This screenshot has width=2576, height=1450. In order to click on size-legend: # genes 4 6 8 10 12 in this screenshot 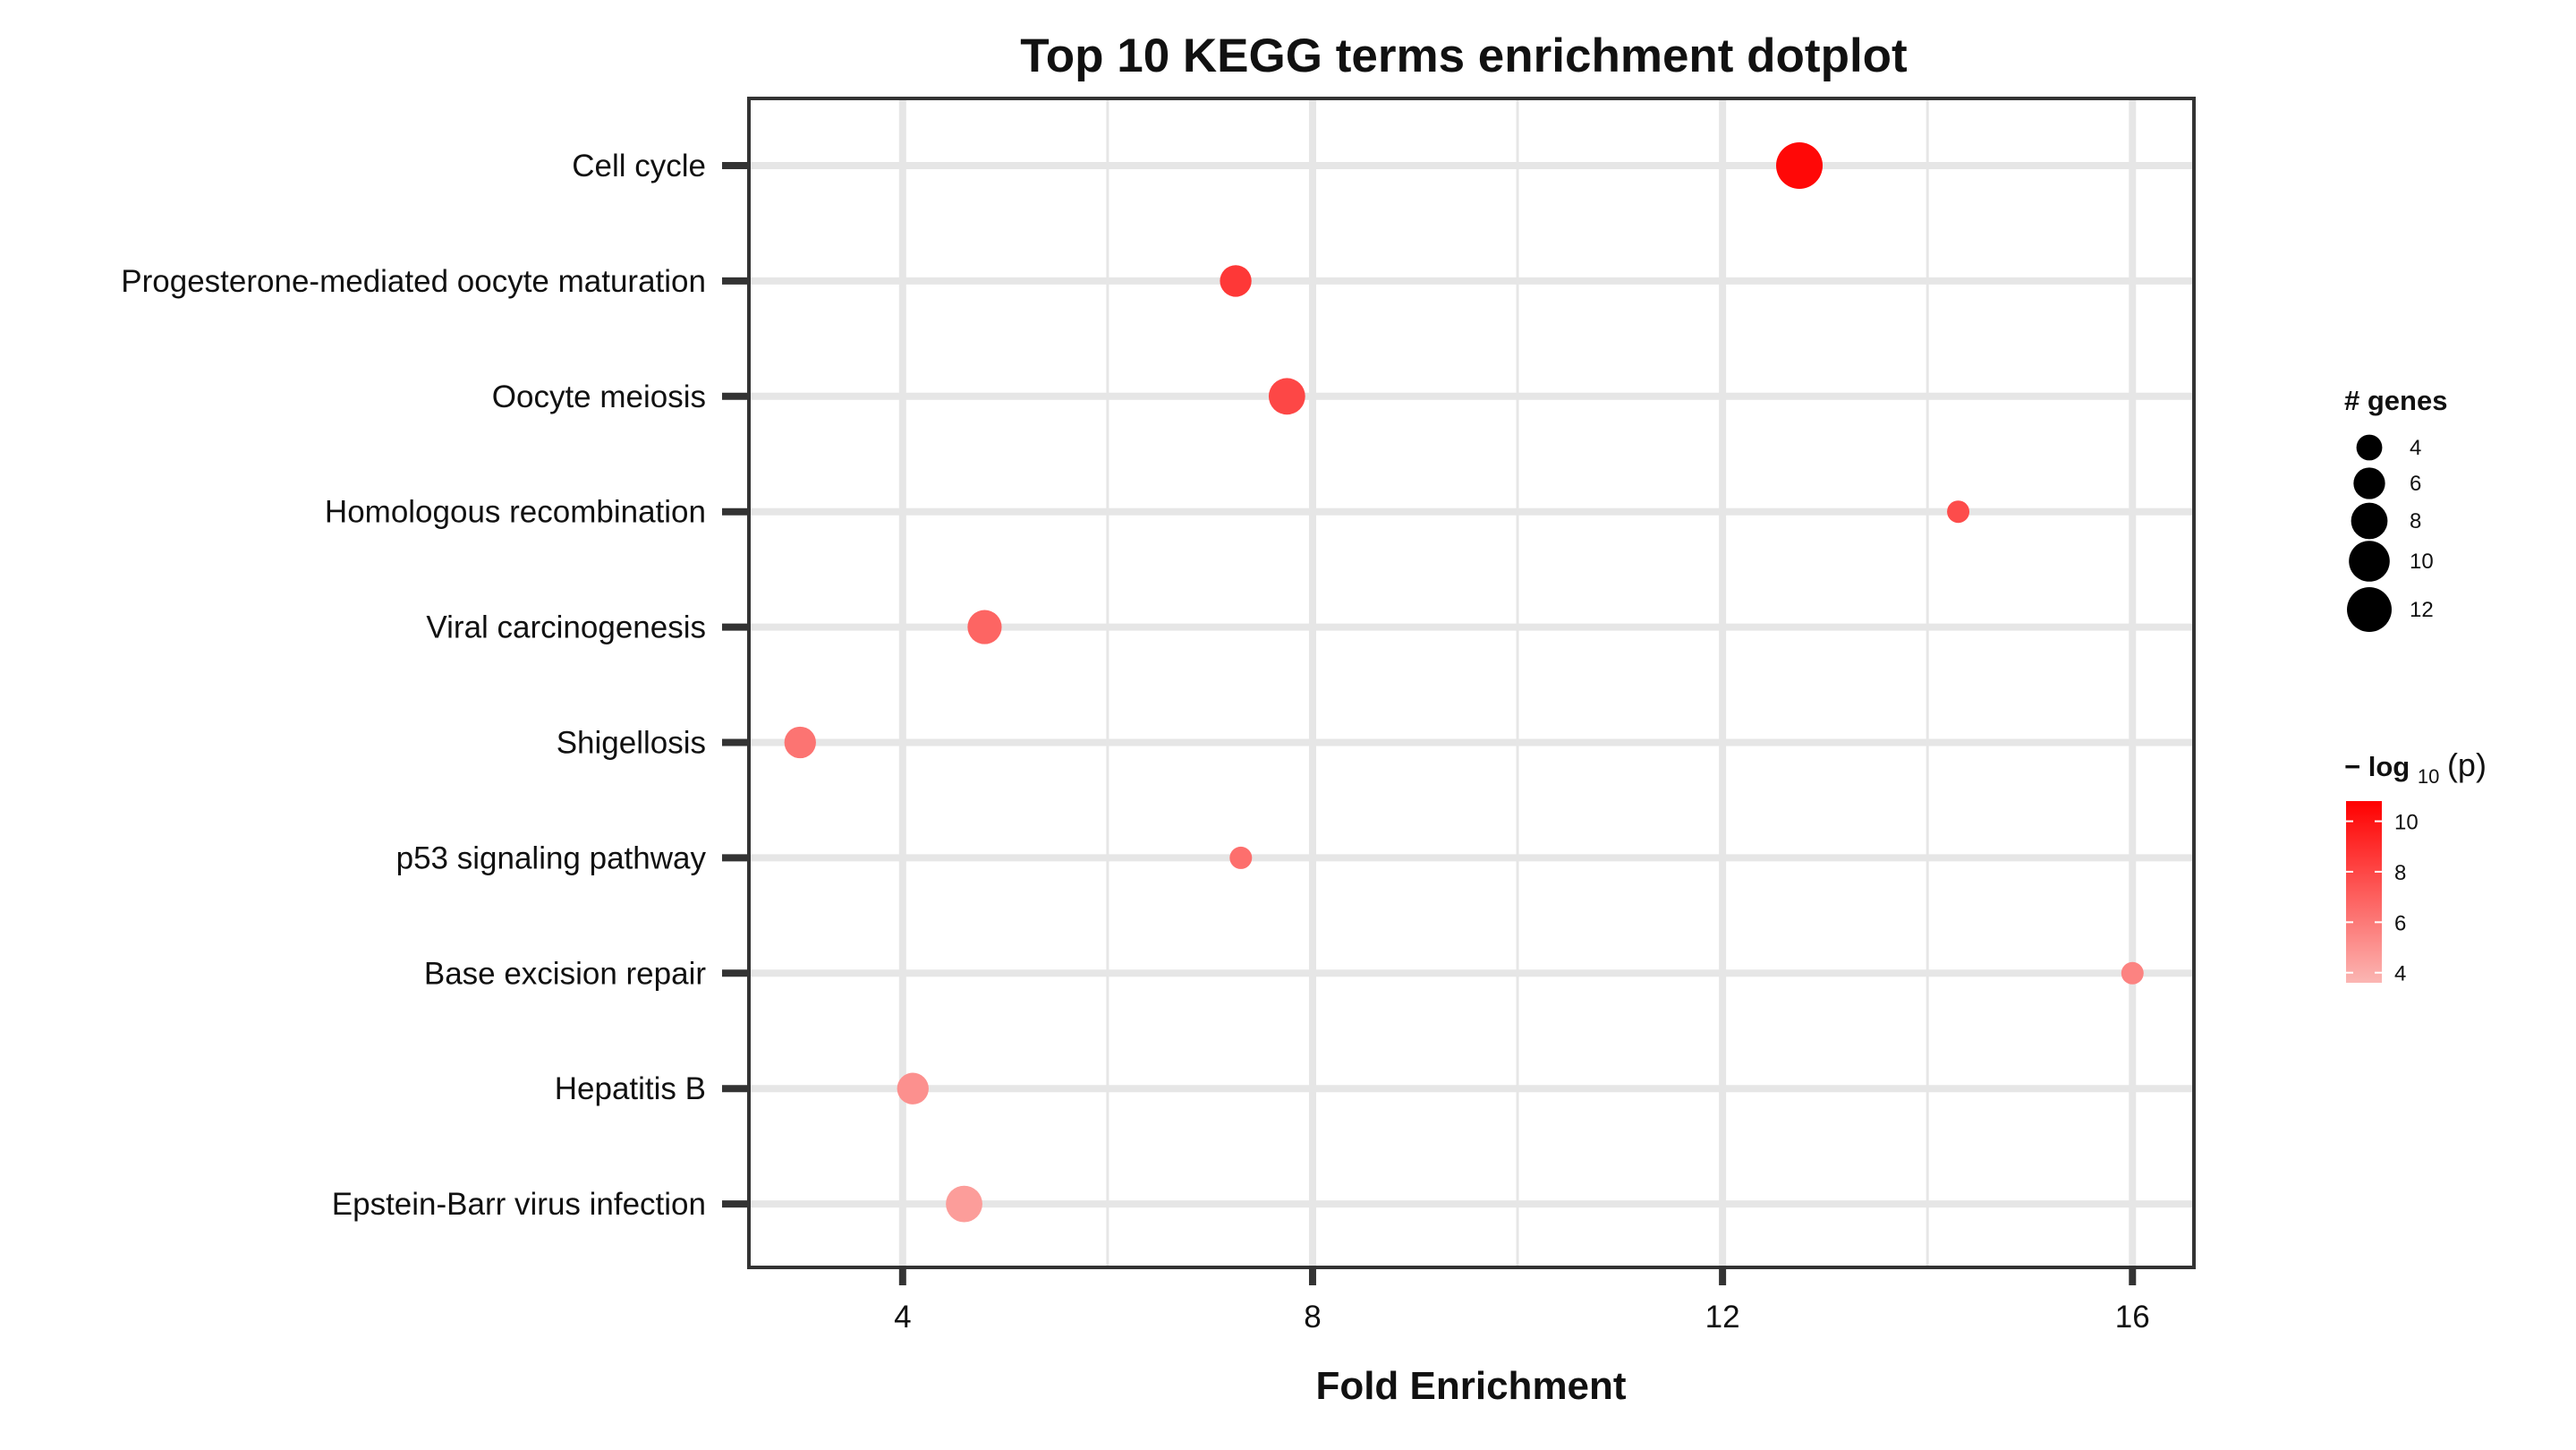, I will do `click(2395, 508)`.